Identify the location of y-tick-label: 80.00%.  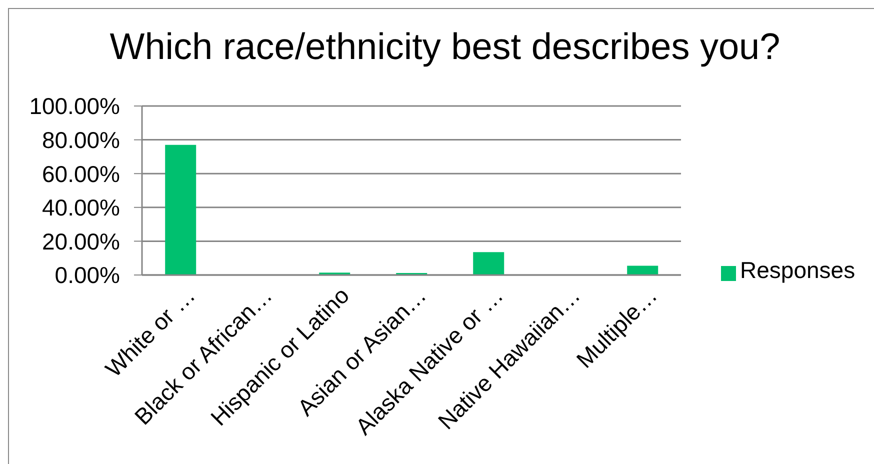
(81, 139).